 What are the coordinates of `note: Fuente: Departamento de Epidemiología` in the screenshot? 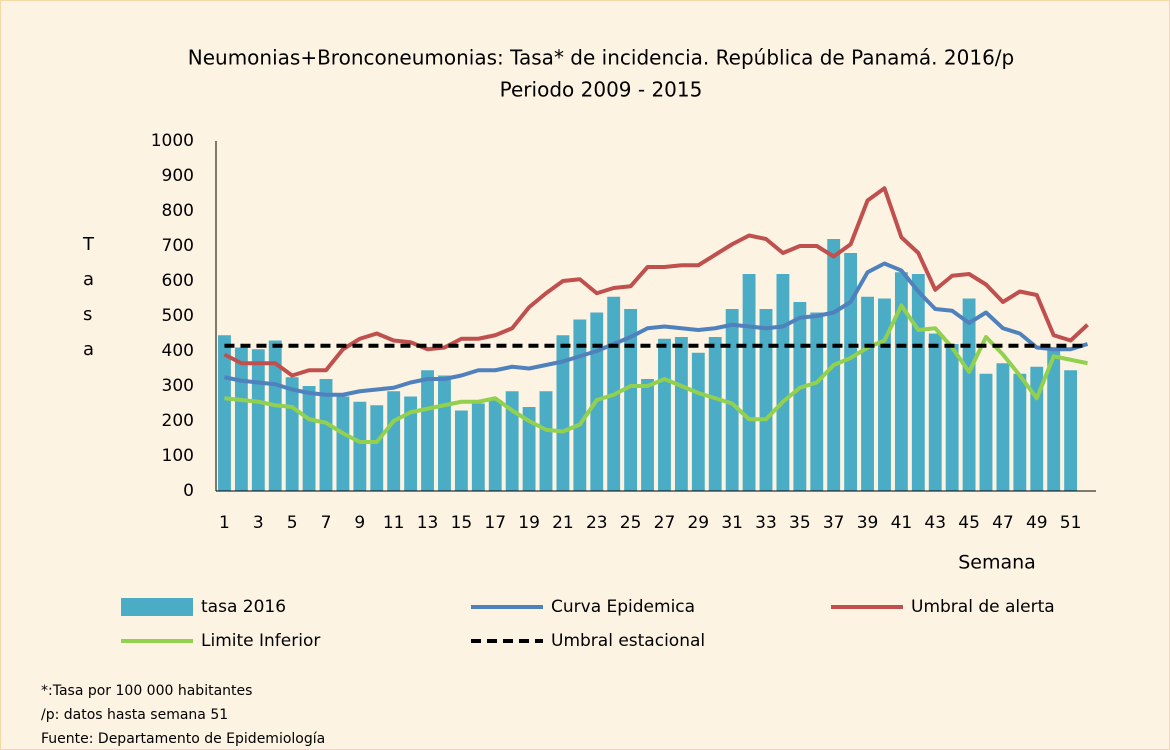 It's located at (183, 739).